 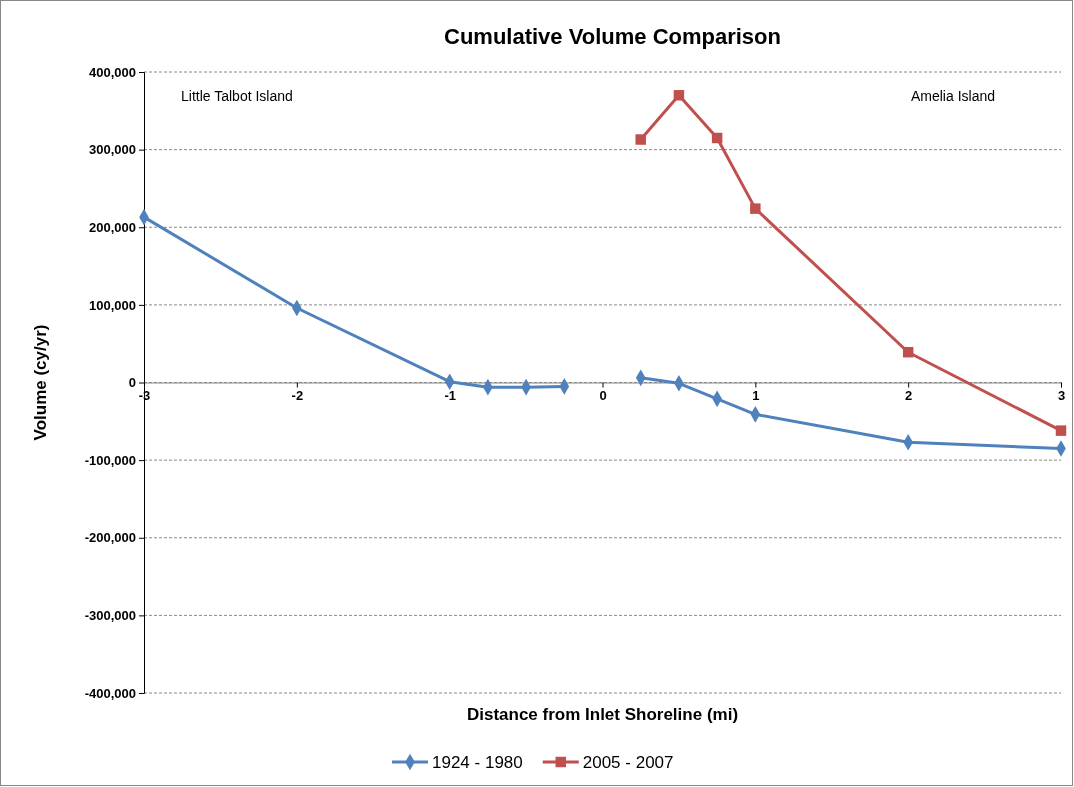 I want to click on x-tick-label: -1, so click(x=450, y=395).